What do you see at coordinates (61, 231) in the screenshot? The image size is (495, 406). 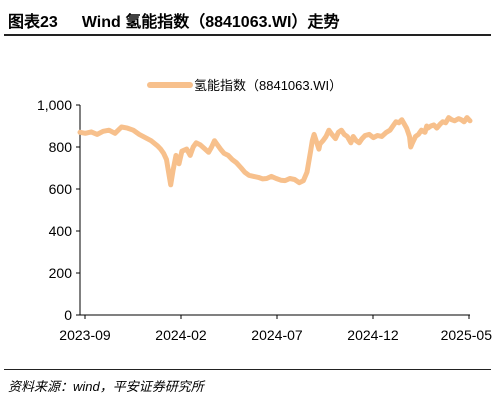 I see `y-tick-label: 400` at bounding box center [61, 231].